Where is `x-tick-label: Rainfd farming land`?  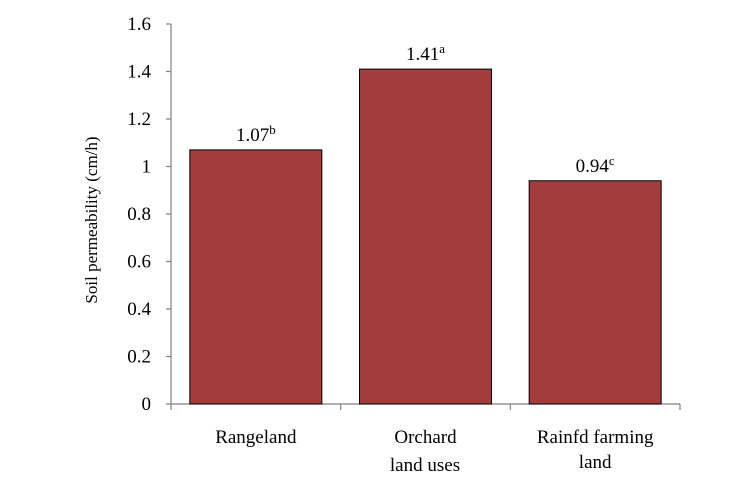 x-tick-label: Rainfd farming land is located at coordinates (595, 450).